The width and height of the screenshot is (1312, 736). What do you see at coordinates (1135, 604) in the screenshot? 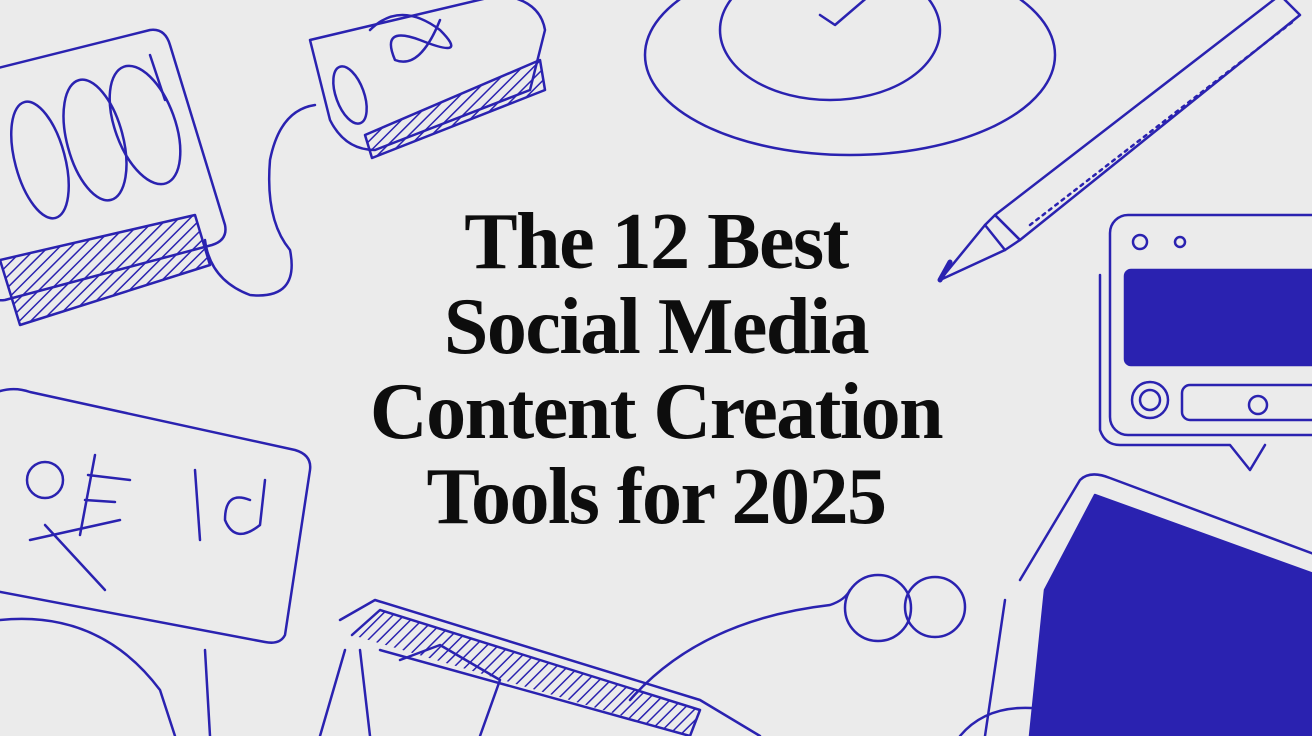
I see `tablet-screen-icon` at bounding box center [1135, 604].